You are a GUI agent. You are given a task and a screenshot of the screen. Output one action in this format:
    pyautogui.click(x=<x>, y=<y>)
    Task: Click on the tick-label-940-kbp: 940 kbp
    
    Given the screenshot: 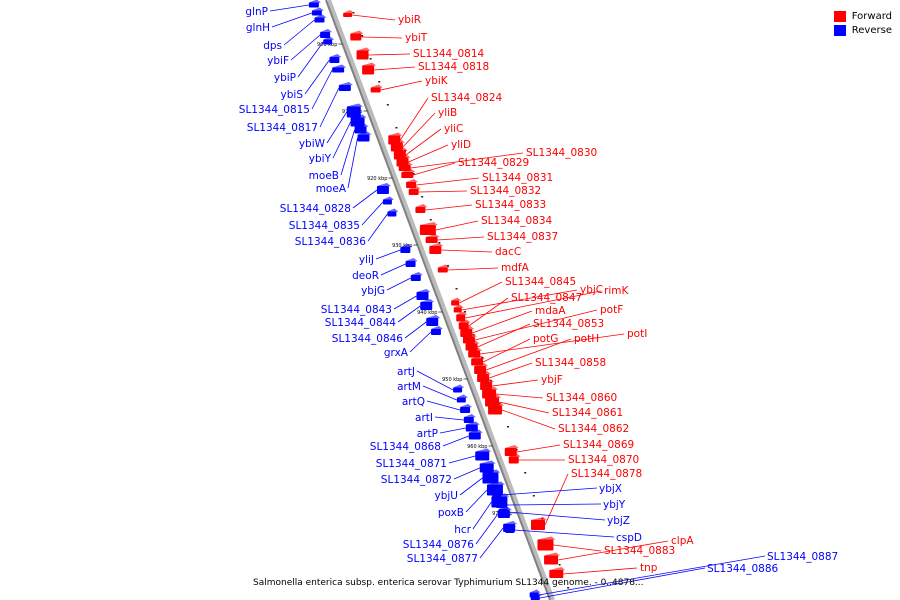 What is the action you would take?
    pyautogui.click(x=427, y=313)
    